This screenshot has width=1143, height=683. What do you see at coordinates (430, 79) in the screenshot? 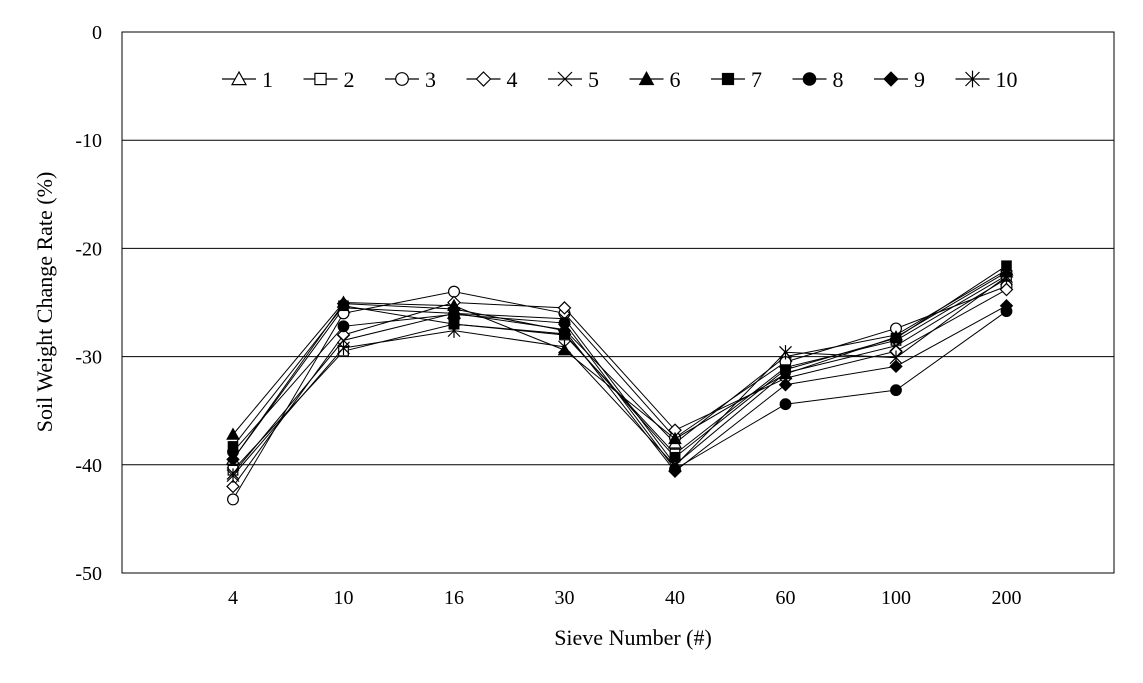
I see `legend-label: 3` at bounding box center [430, 79].